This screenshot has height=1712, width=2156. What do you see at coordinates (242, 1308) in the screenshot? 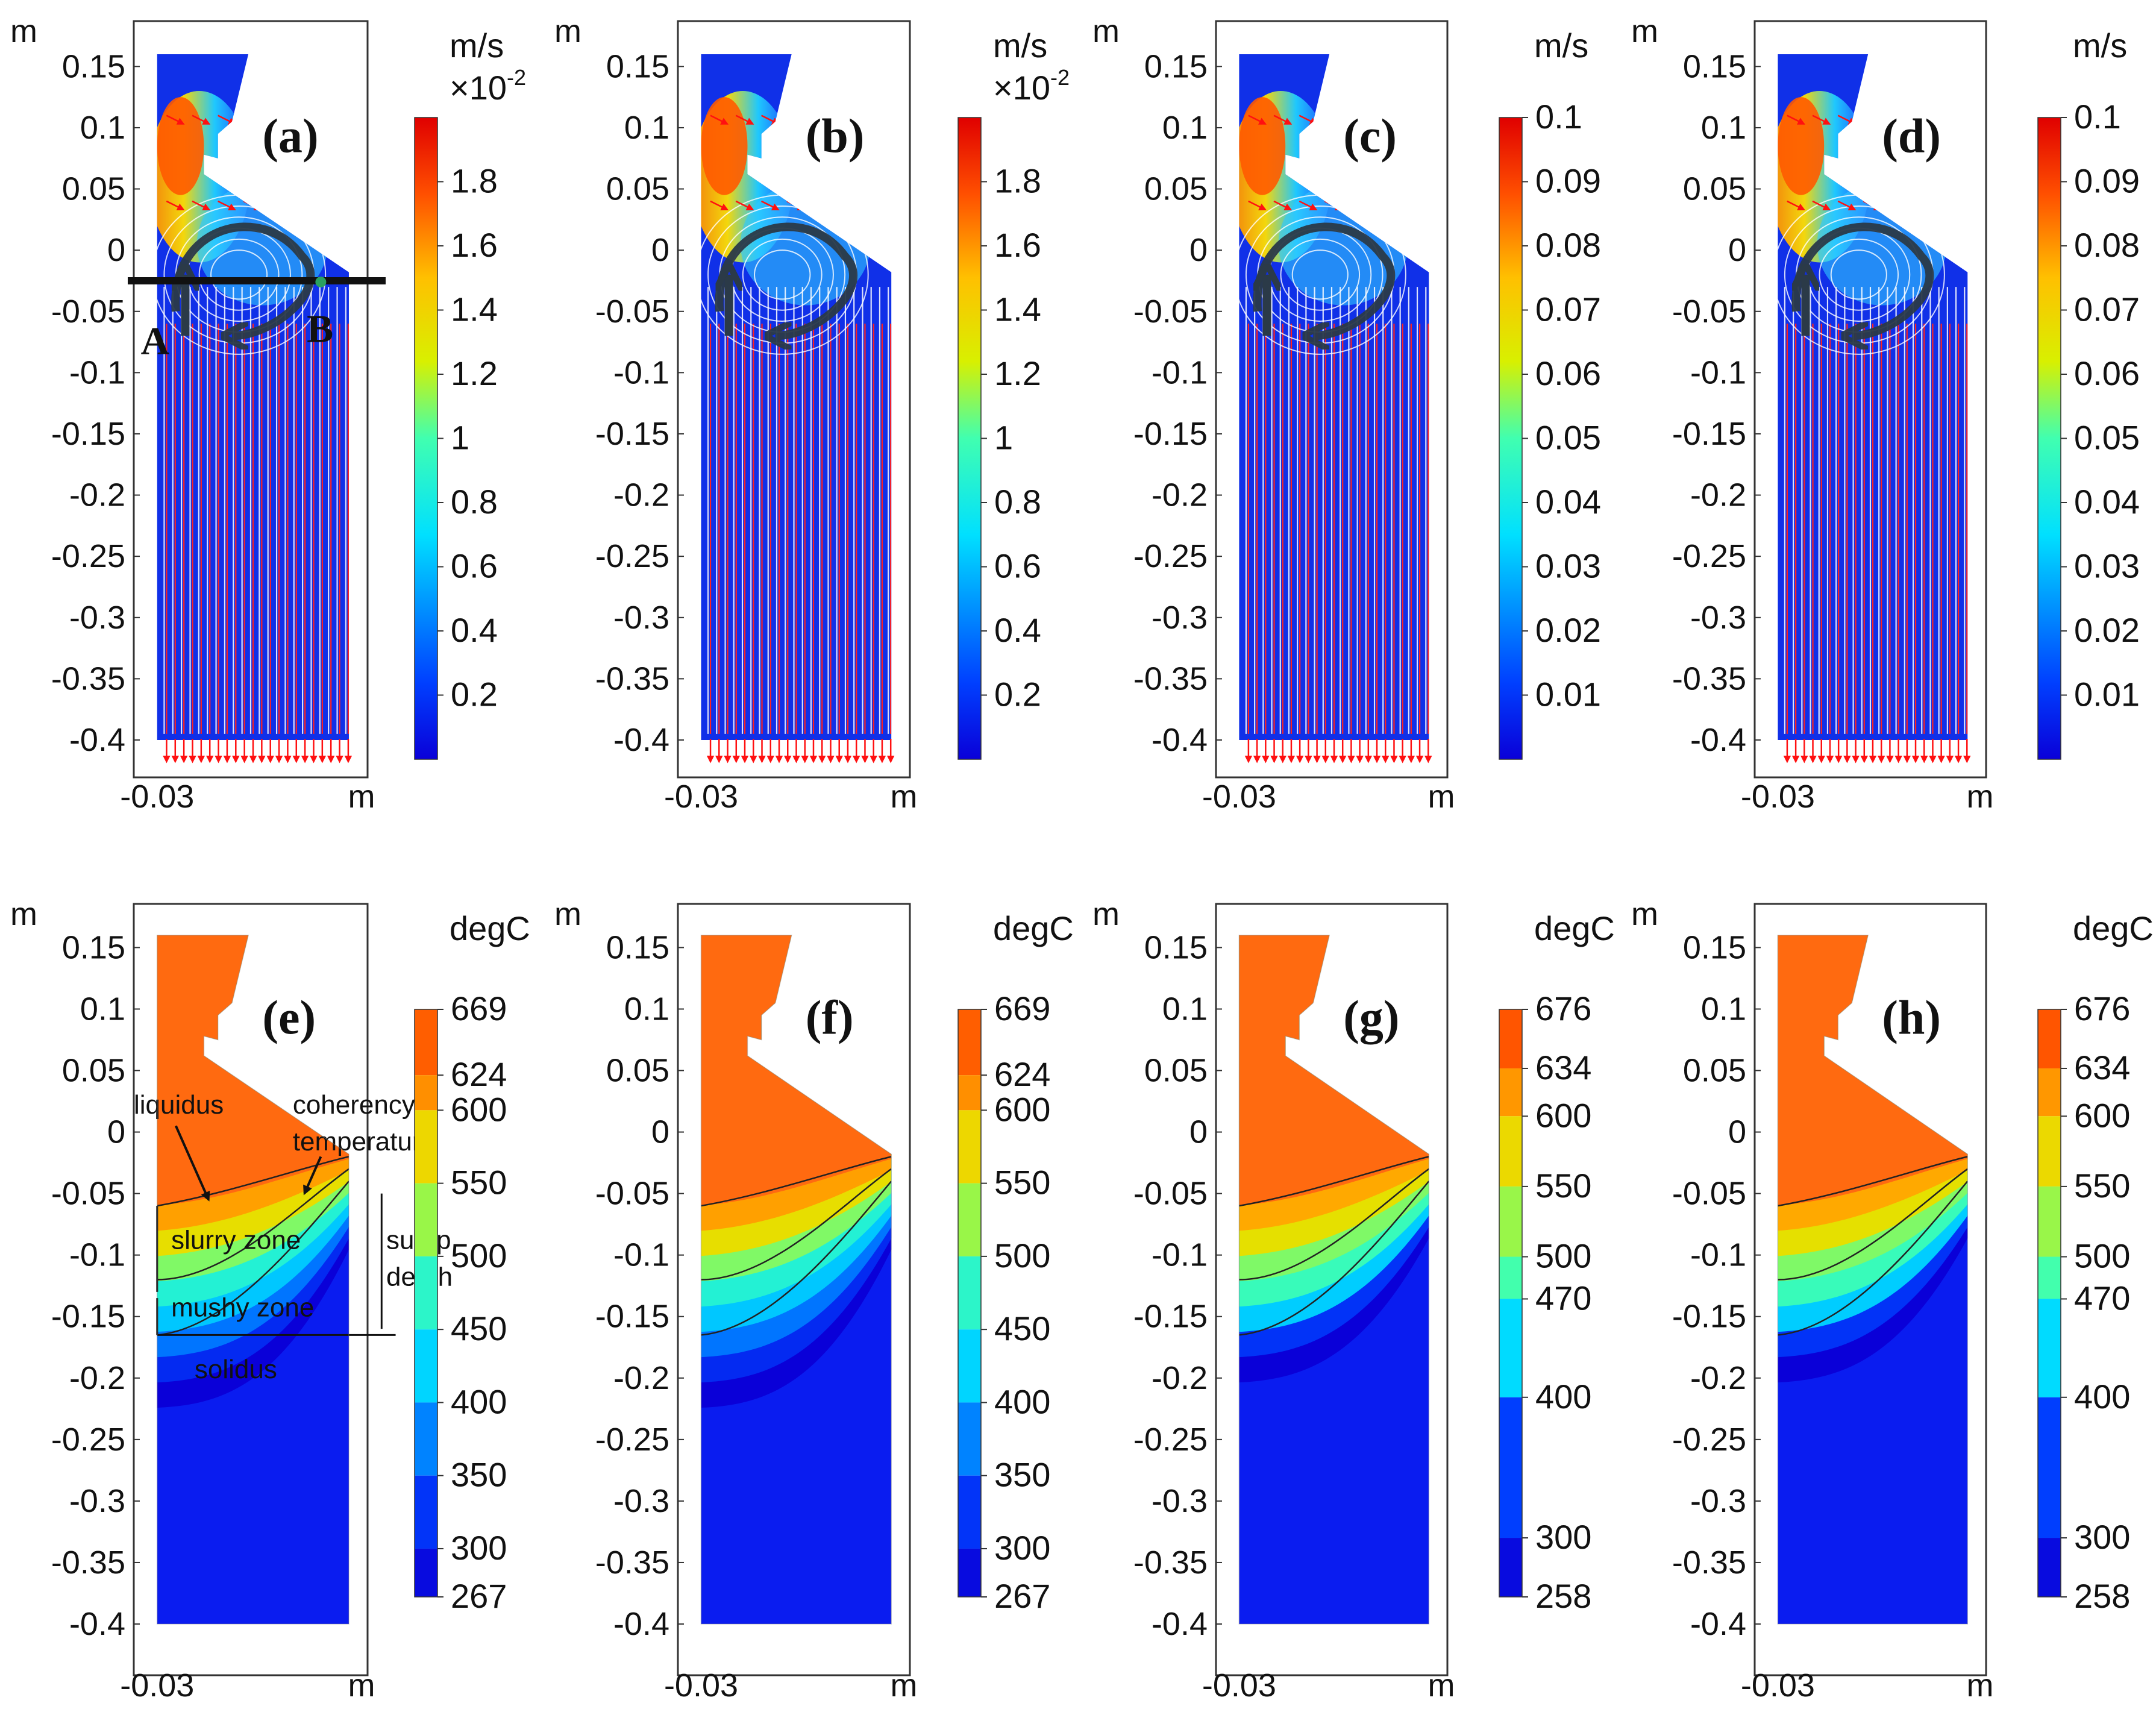
I see `label-mushy-zone: mushy zone` at bounding box center [242, 1308].